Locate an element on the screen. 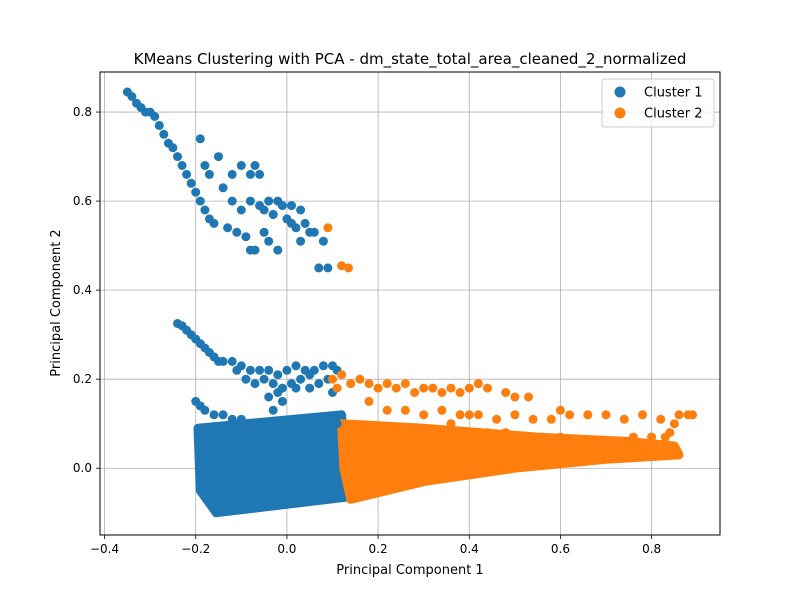 The height and width of the screenshot is (600, 800). x-tick-label: −0.2 is located at coordinates (195, 549).